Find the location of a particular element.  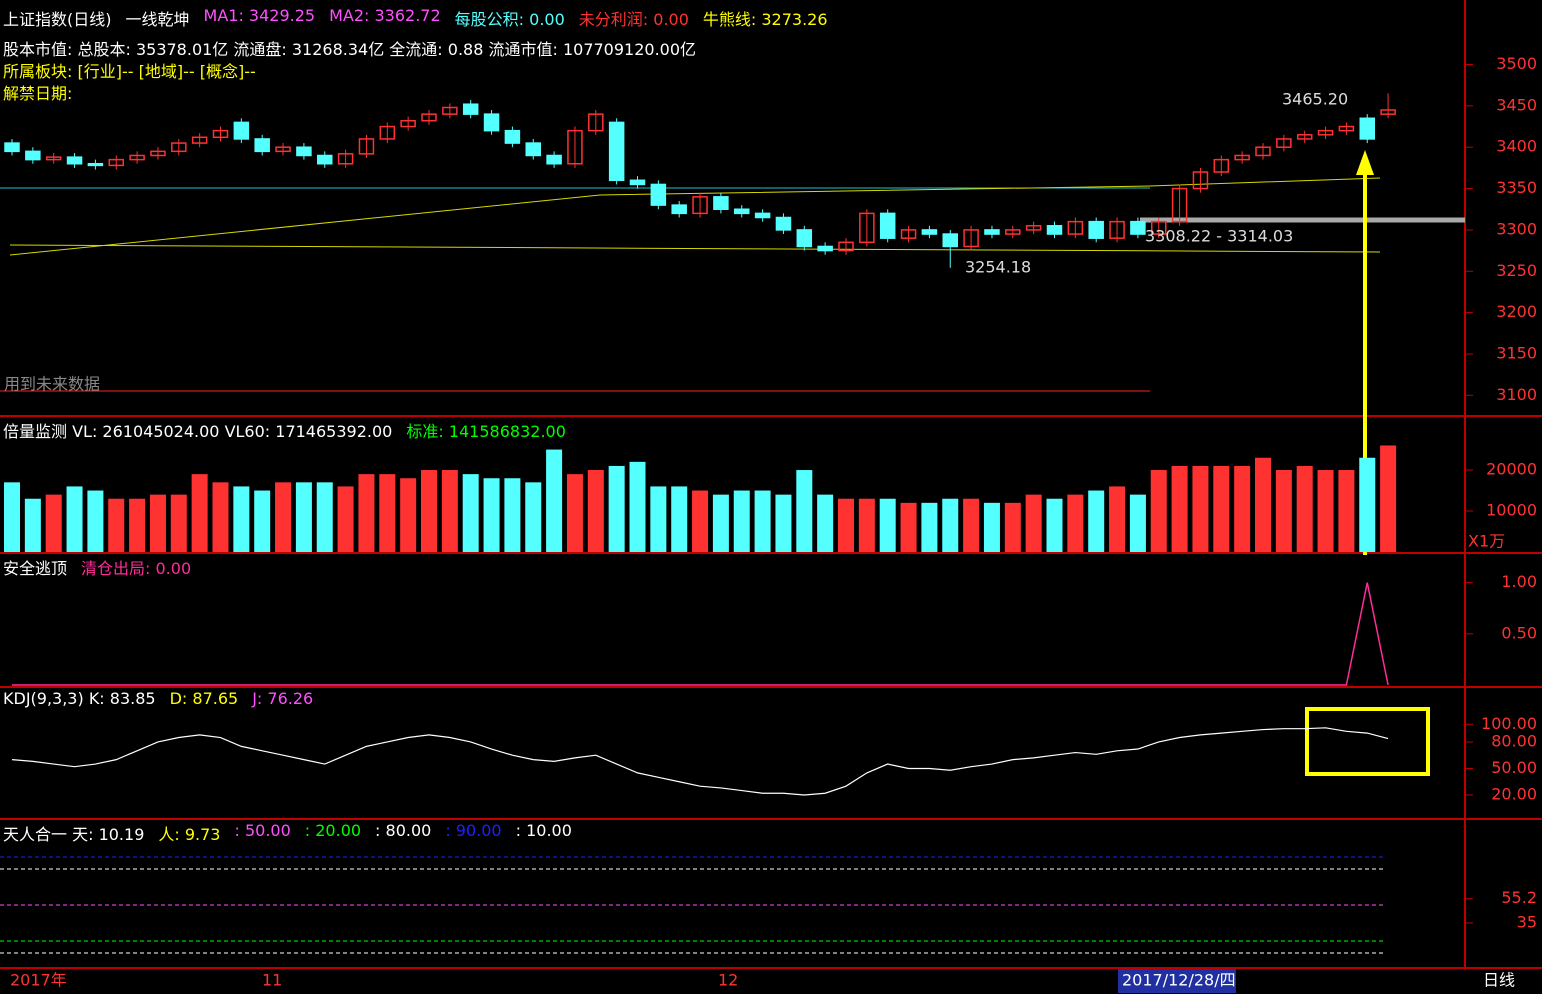

x-axis-label: 11 is located at coordinates (272, 980).